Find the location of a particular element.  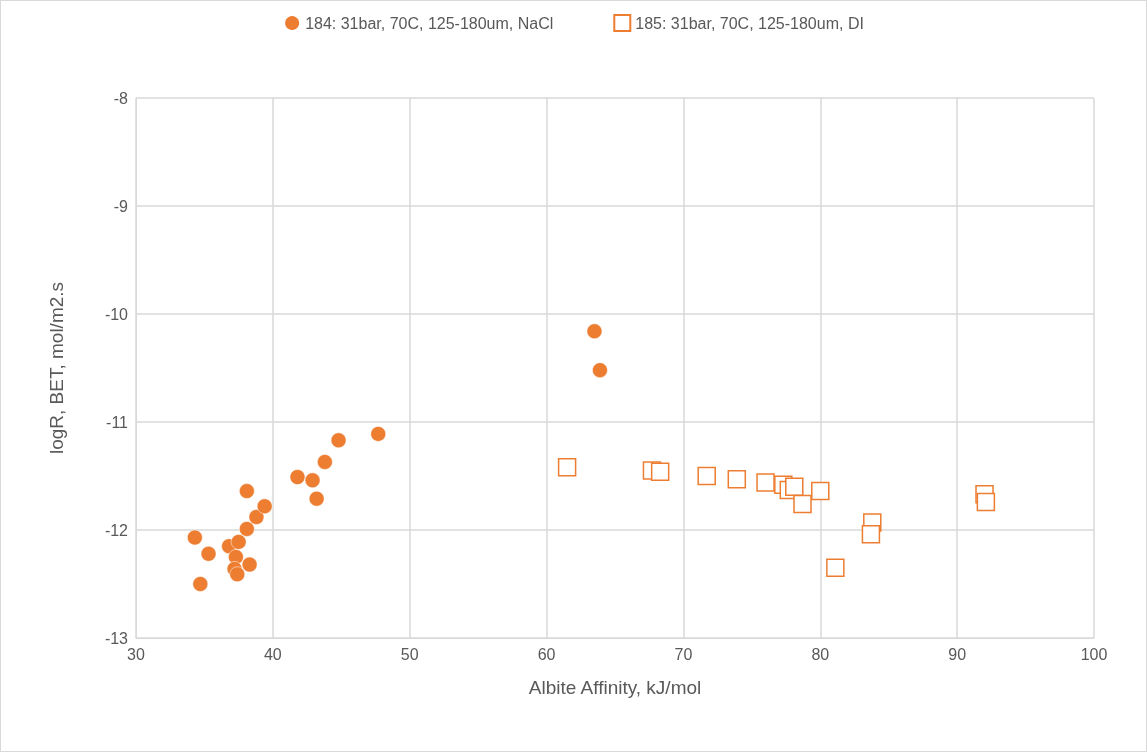

y-tick-label: -11 is located at coordinates (117, 422).